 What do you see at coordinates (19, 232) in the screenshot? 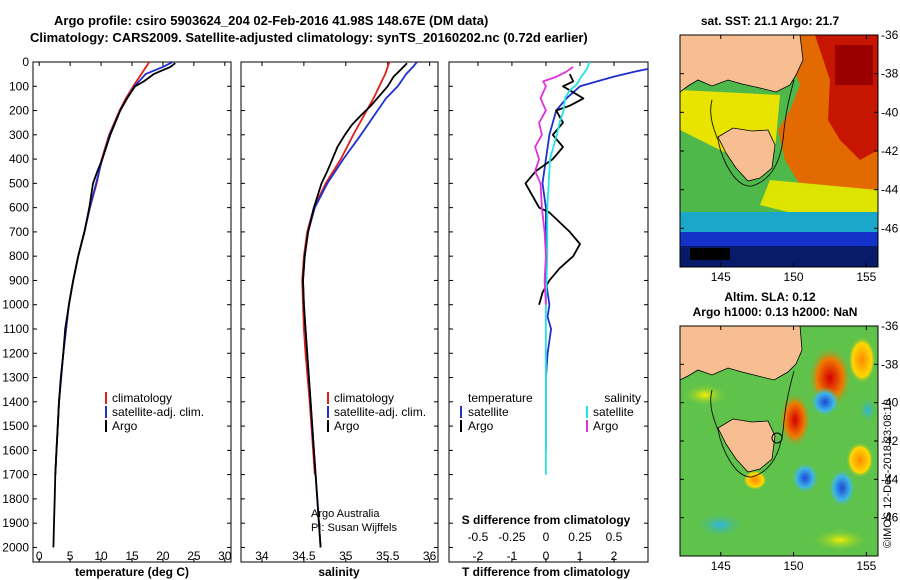
I see `y-tick-label: 700` at bounding box center [19, 232].